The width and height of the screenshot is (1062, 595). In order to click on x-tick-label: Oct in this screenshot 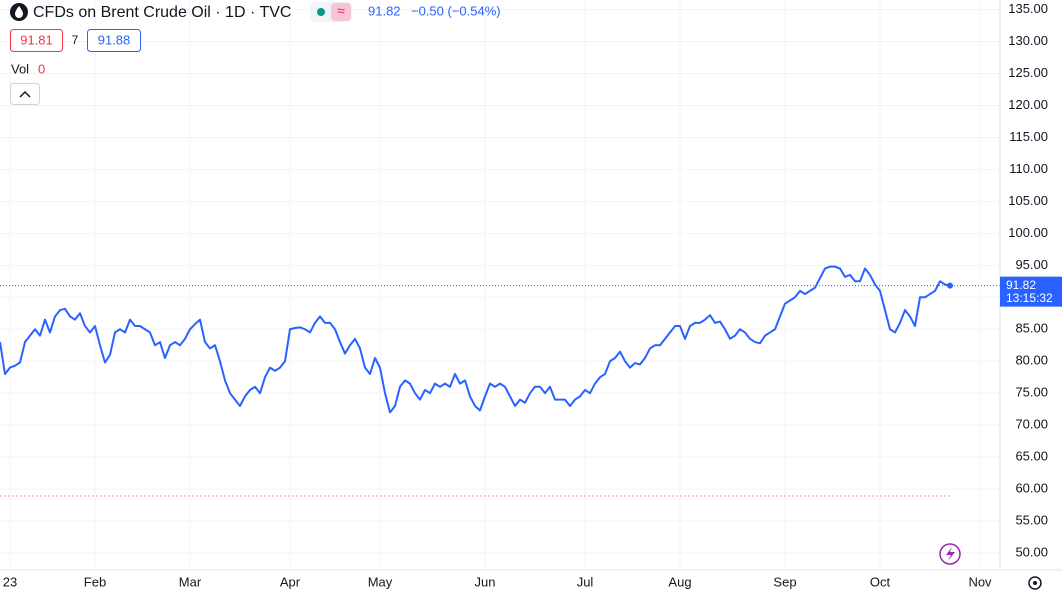, I will do `click(880, 581)`.